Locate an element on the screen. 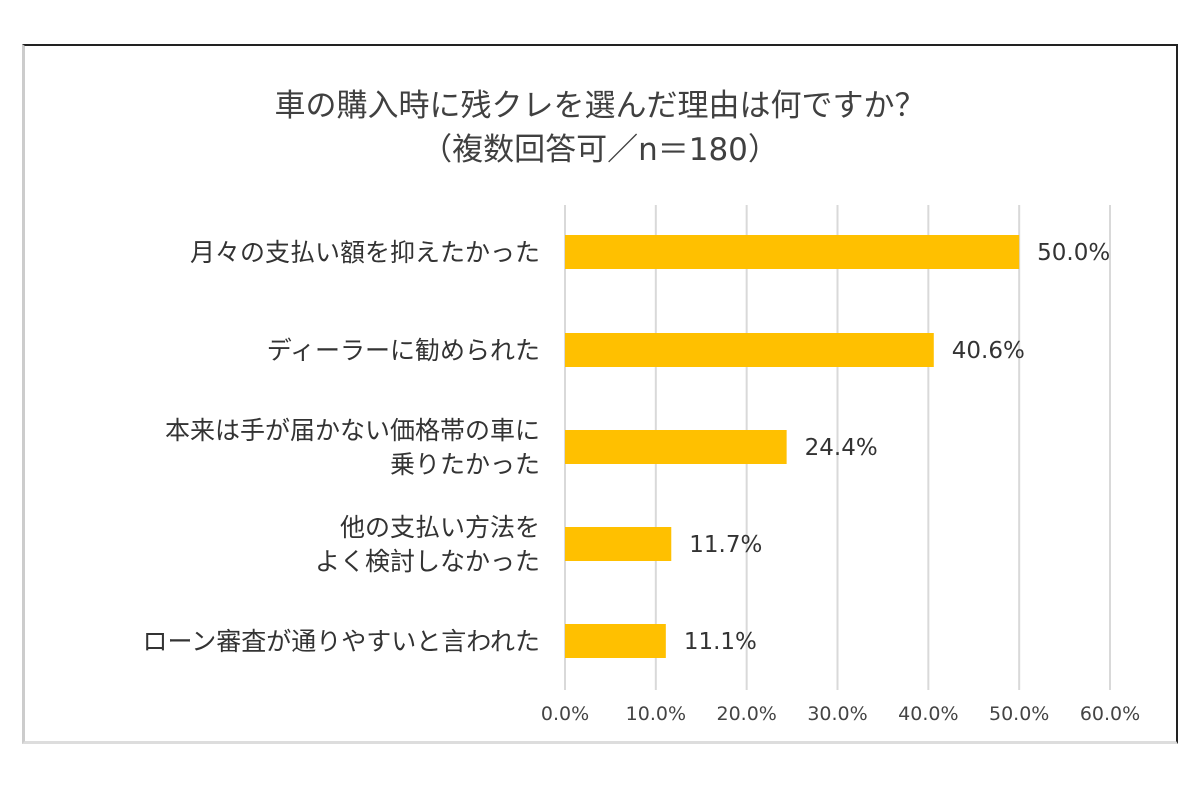 The height and width of the screenshot is (799, 1200). x-tick-label: 0.0% is located at coordinates (565, 714).